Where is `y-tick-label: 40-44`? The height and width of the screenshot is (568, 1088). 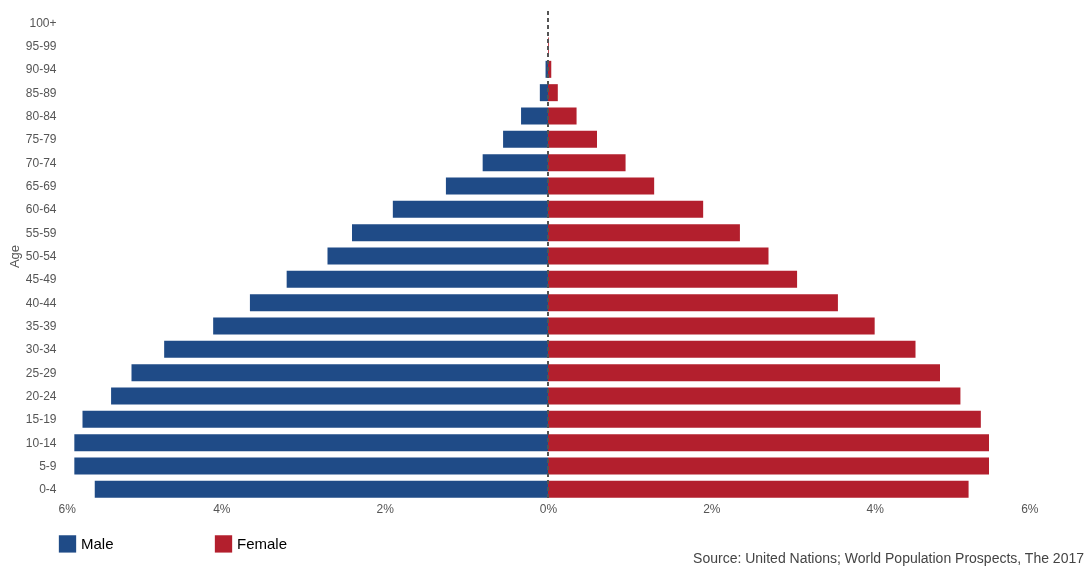
y-tick-label: 40-44 is located at coordinates (41, 302).